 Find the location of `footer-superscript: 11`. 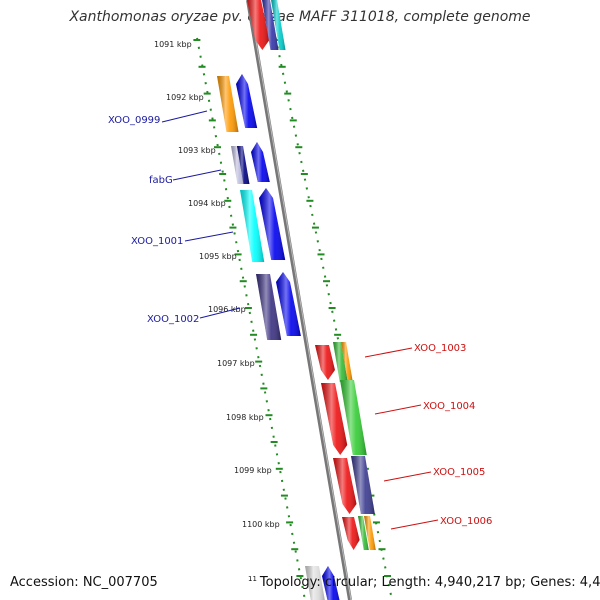

footer-superscript: 11 is located at coordinates (252, 579).